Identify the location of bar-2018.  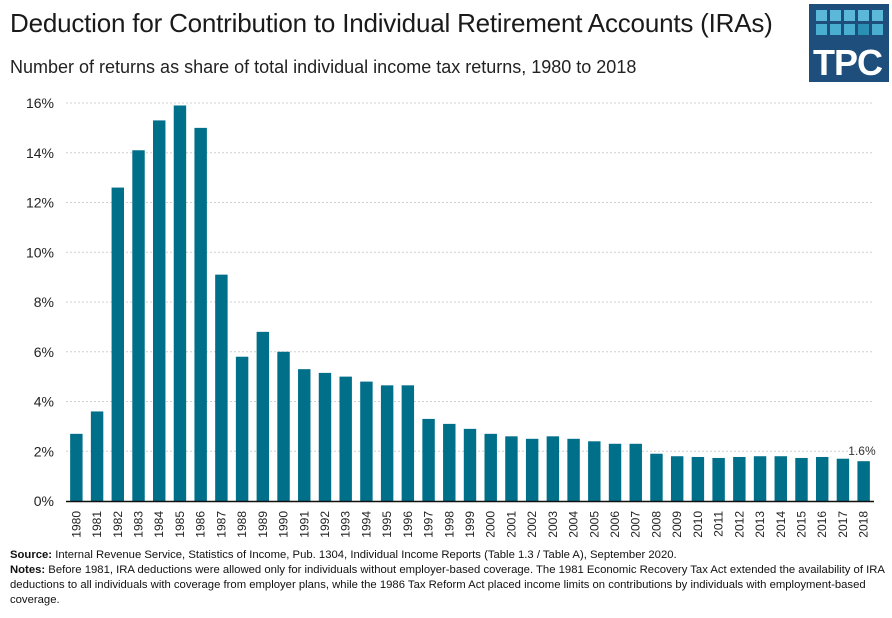
(863, 481).